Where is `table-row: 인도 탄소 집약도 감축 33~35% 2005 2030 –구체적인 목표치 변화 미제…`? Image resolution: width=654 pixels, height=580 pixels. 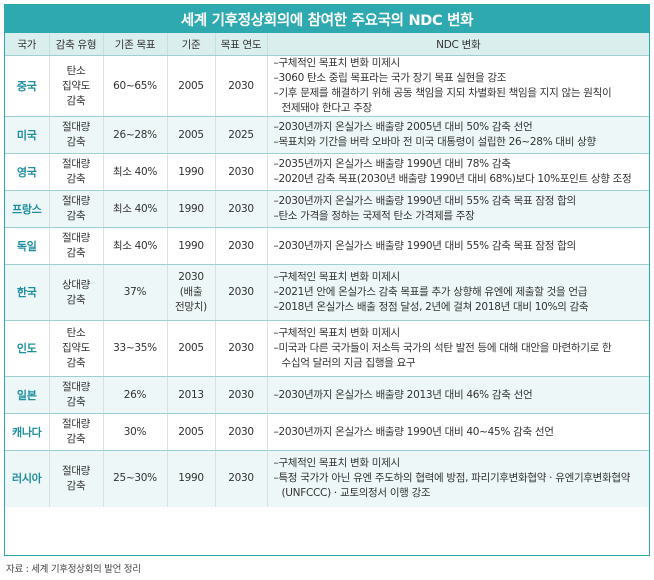 table-row: 인도 탄소 집약도 감축 33~35% 2005 2030 –구체적인 목표치 변화 미제… is located at coordinates (327, 348).